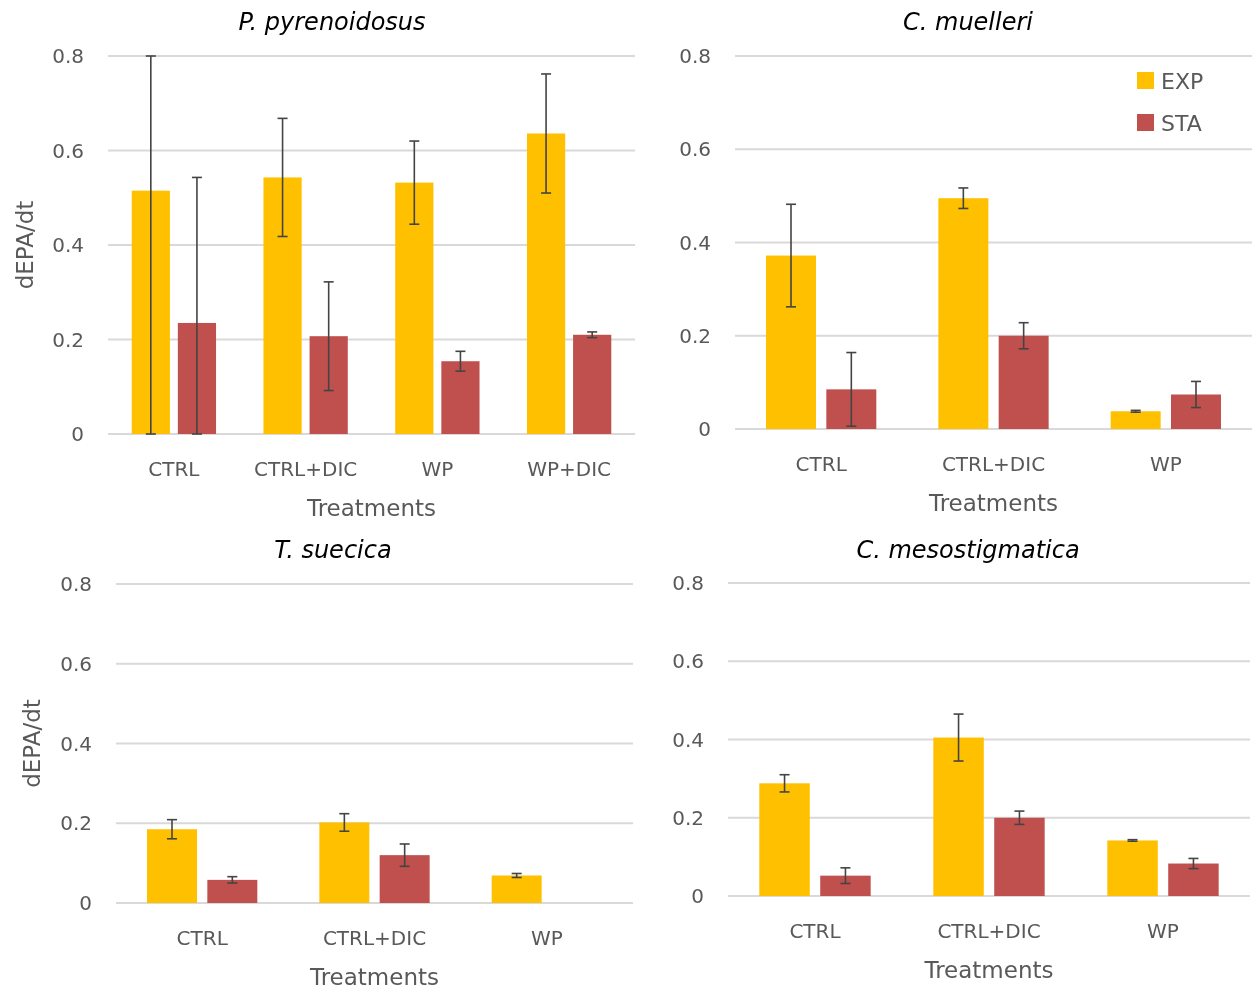  I want to click on legend-label: EXP, so click(1182, 81).